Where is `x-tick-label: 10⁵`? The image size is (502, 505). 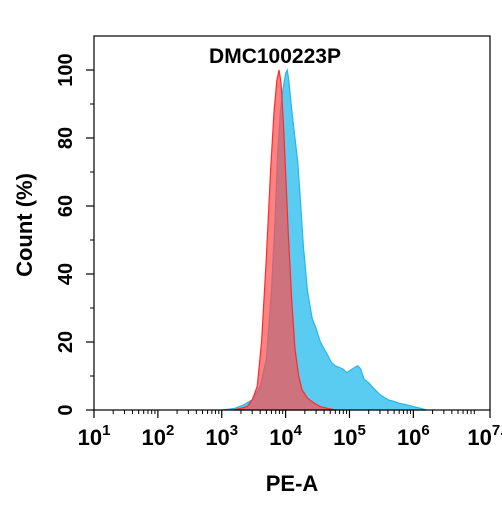 x-tick-label: 10⁵ is located at coordinates (349, 436).